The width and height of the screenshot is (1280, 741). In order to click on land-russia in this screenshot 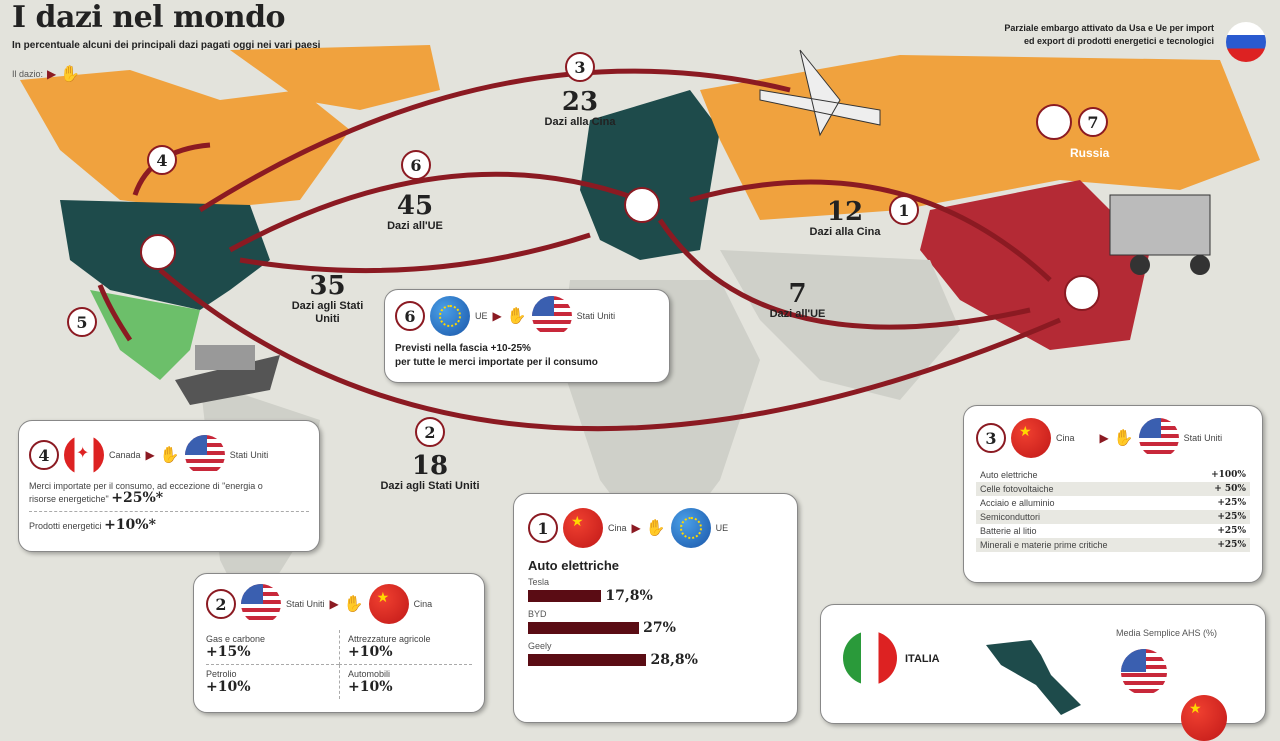, I will do `click(980, 137)`.